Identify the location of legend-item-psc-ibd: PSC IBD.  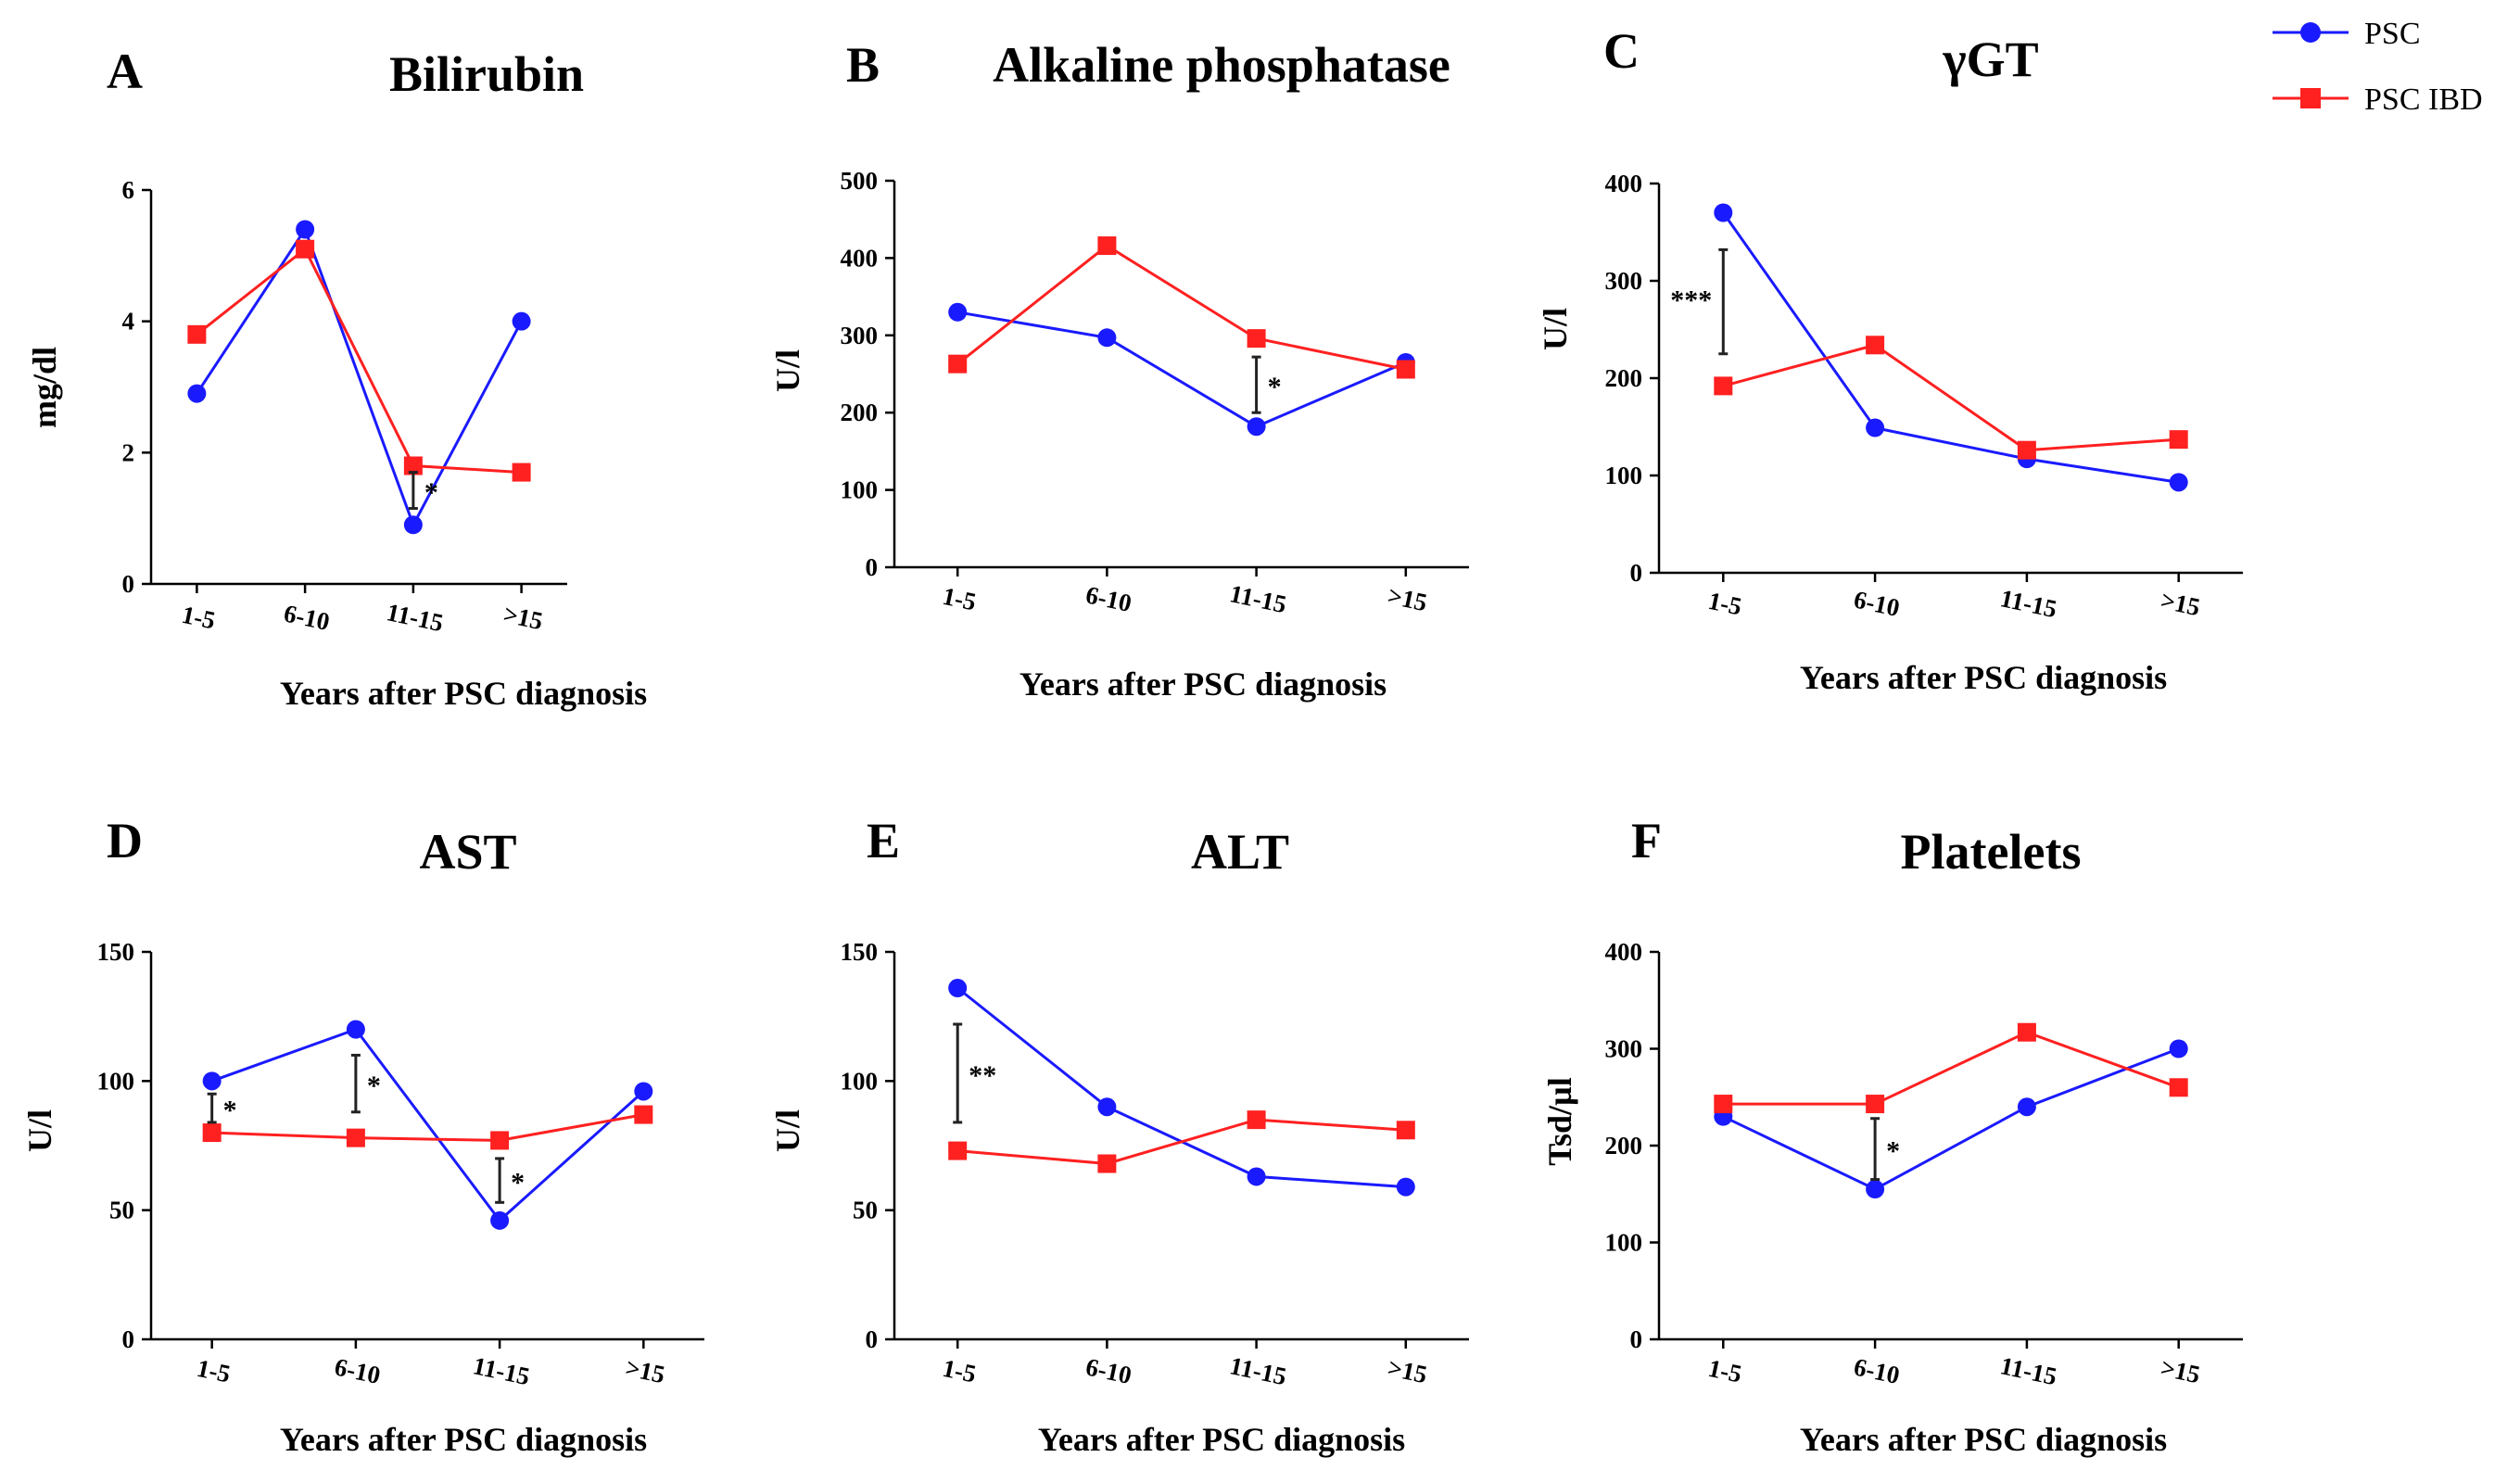
(2378, 99).